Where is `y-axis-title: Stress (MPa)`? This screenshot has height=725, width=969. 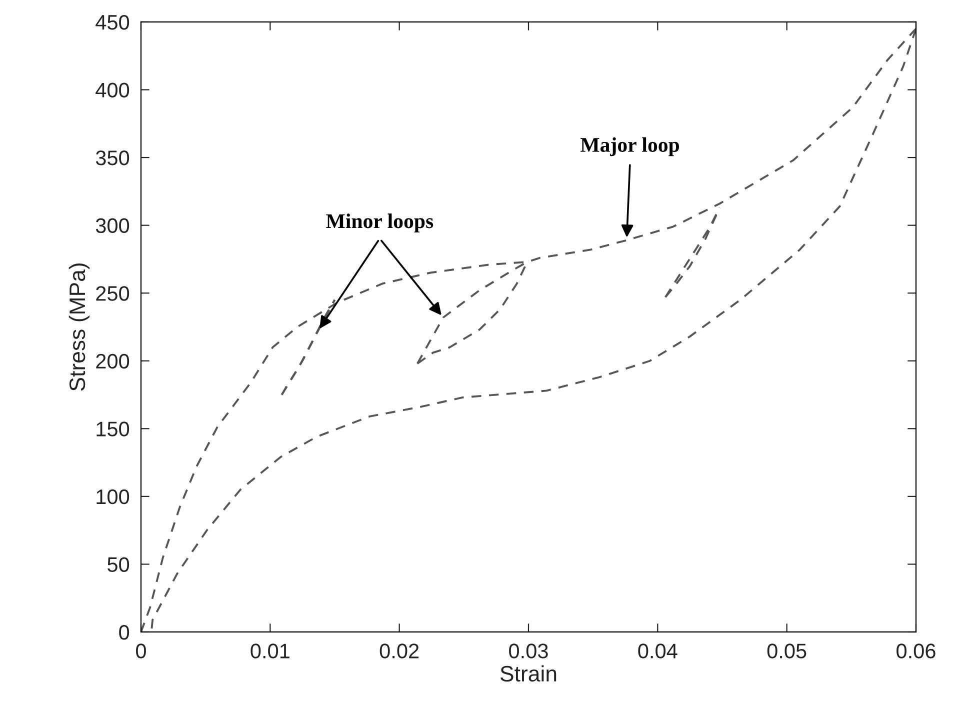
y-axis-title: Stress (MPa) is located at coordinates (79, 327).